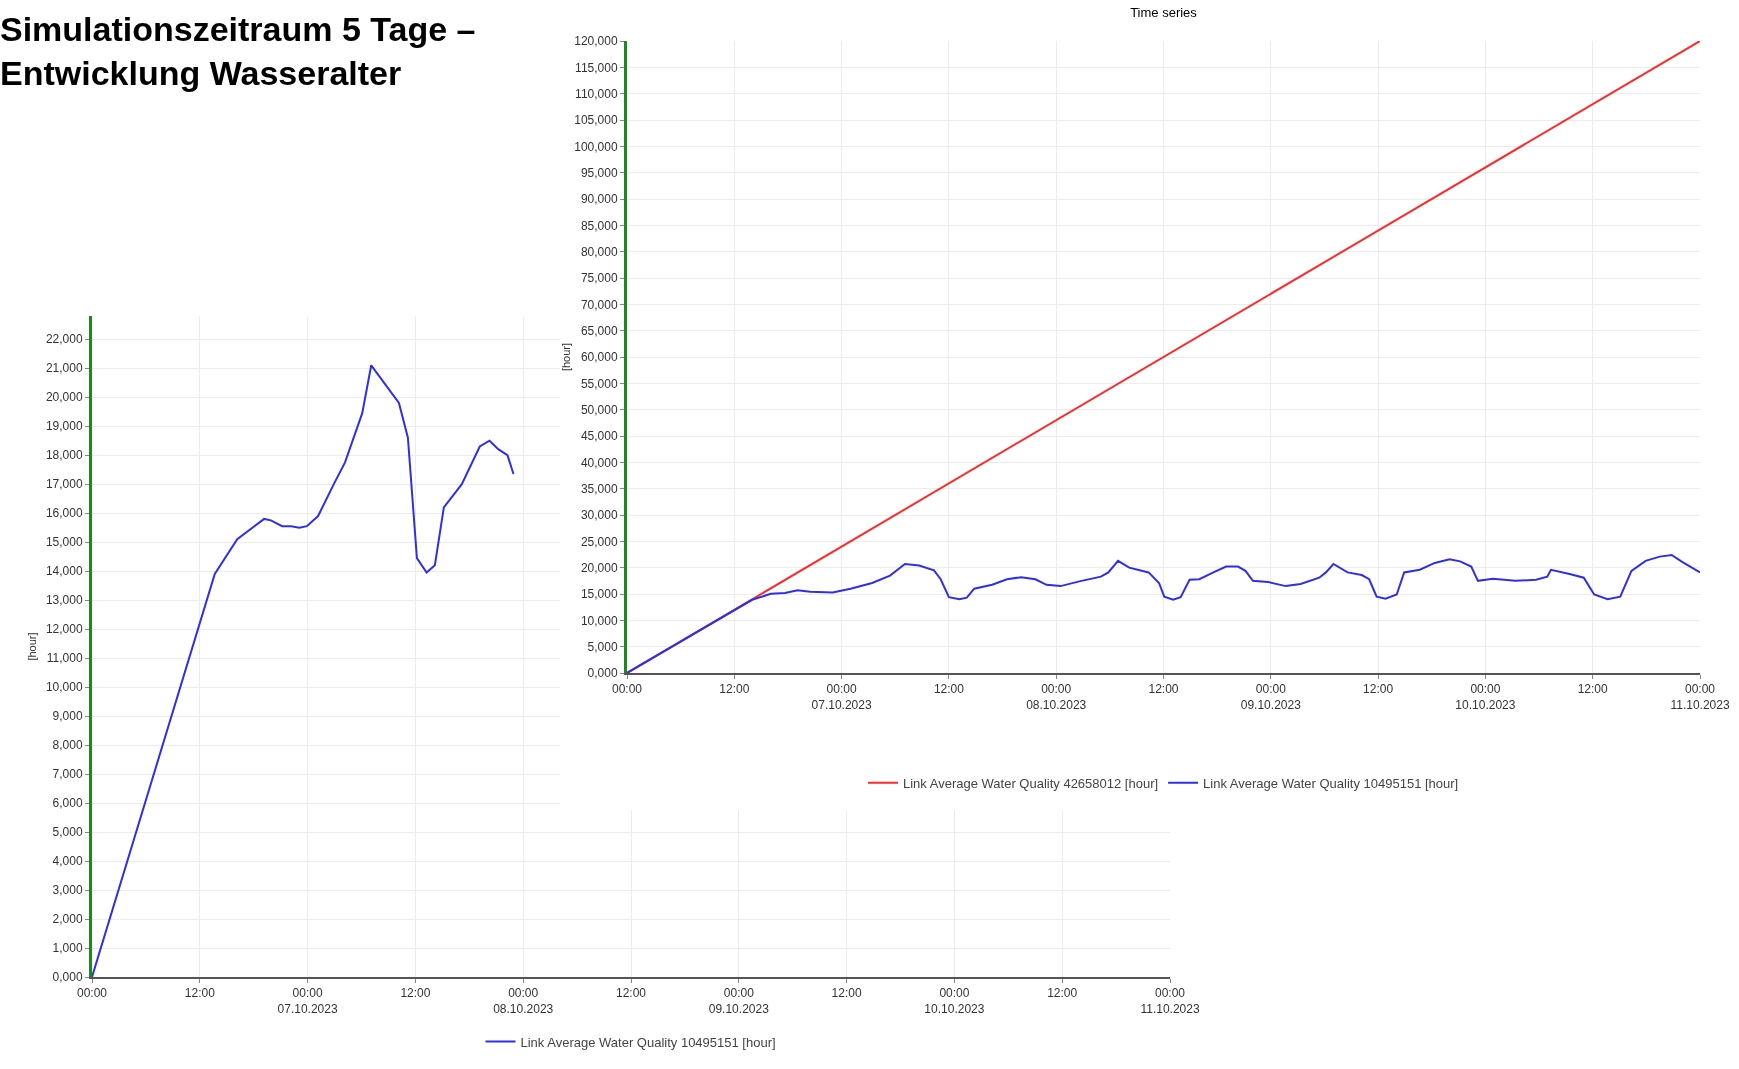 The height and width of the screenshot is (1069, 1739). I want to click on y-tick-label: 19,000, so click(64, 426).